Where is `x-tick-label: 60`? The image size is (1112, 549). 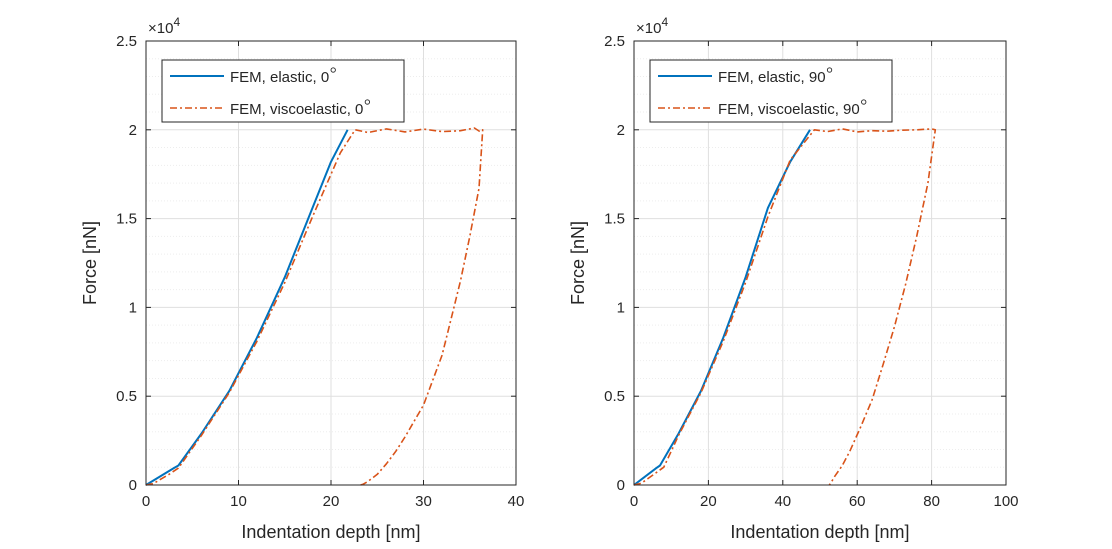
x-tick-label: 60 is located at coordinates (857, 501).